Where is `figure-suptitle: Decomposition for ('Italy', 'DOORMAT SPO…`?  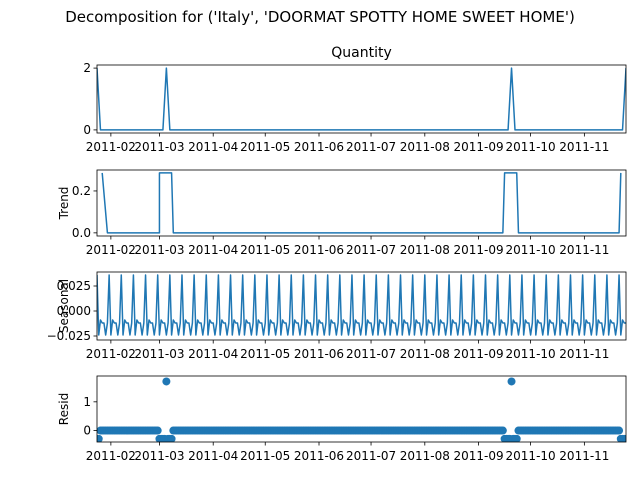 figure-suptitle: Decomposition for ('Italy', 'DOORMAT SPO… is located at coordinates (320, 17).